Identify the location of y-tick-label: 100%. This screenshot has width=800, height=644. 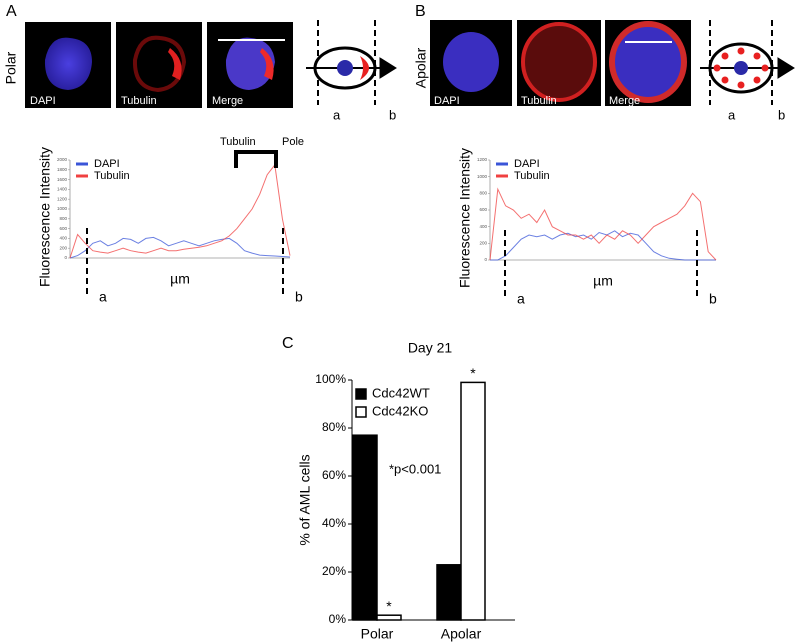
(330, 379).